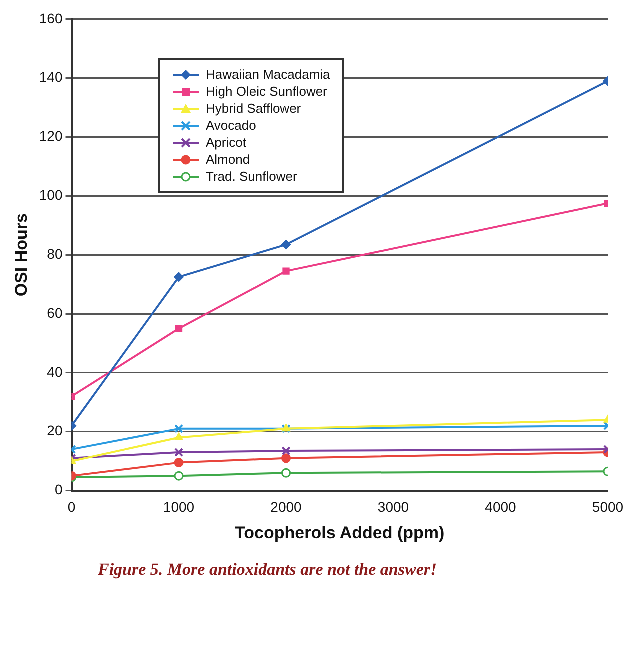 The height and width of the screenshot is (654, 640). Describe the element at coordinates (51, 195) in the screenshot. I see `y-tick-label: 100` at that location.